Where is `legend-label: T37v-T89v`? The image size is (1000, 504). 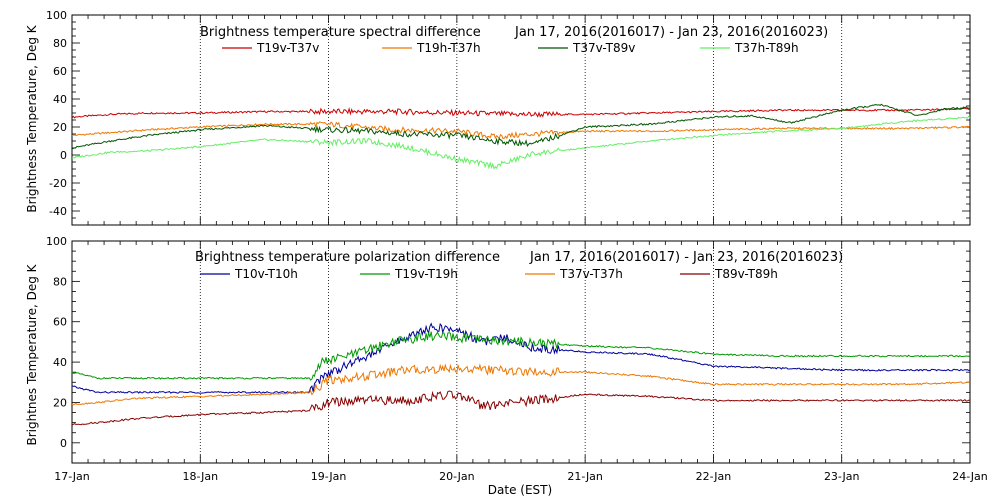 legend-label: T37v-T89v is located at coordinates (603, 48).